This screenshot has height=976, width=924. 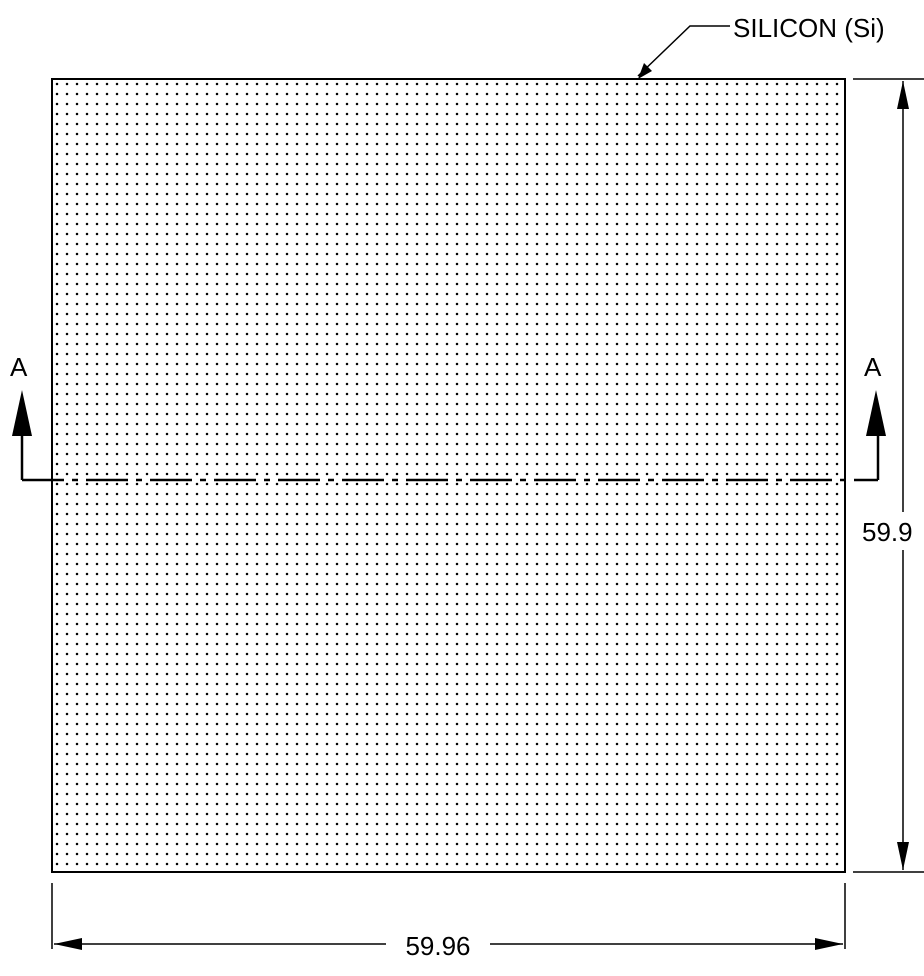 What do you see at coordinates (68, 944) in the screenshot?
I see `width-arrow-left-icon` at bounding box center [68, 944].